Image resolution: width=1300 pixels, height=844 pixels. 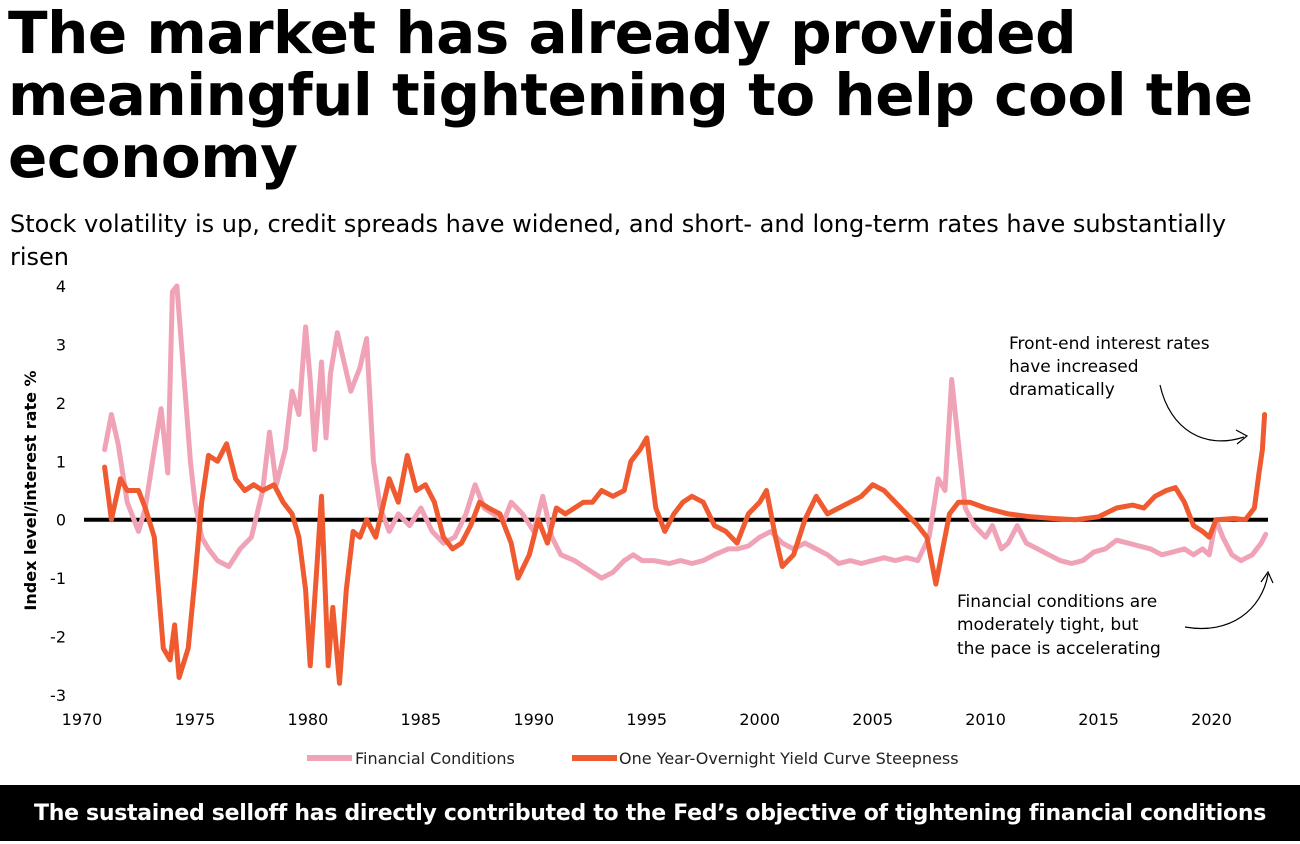 I want to click on x-tick-label: 2010, so click(x=985, y=719).